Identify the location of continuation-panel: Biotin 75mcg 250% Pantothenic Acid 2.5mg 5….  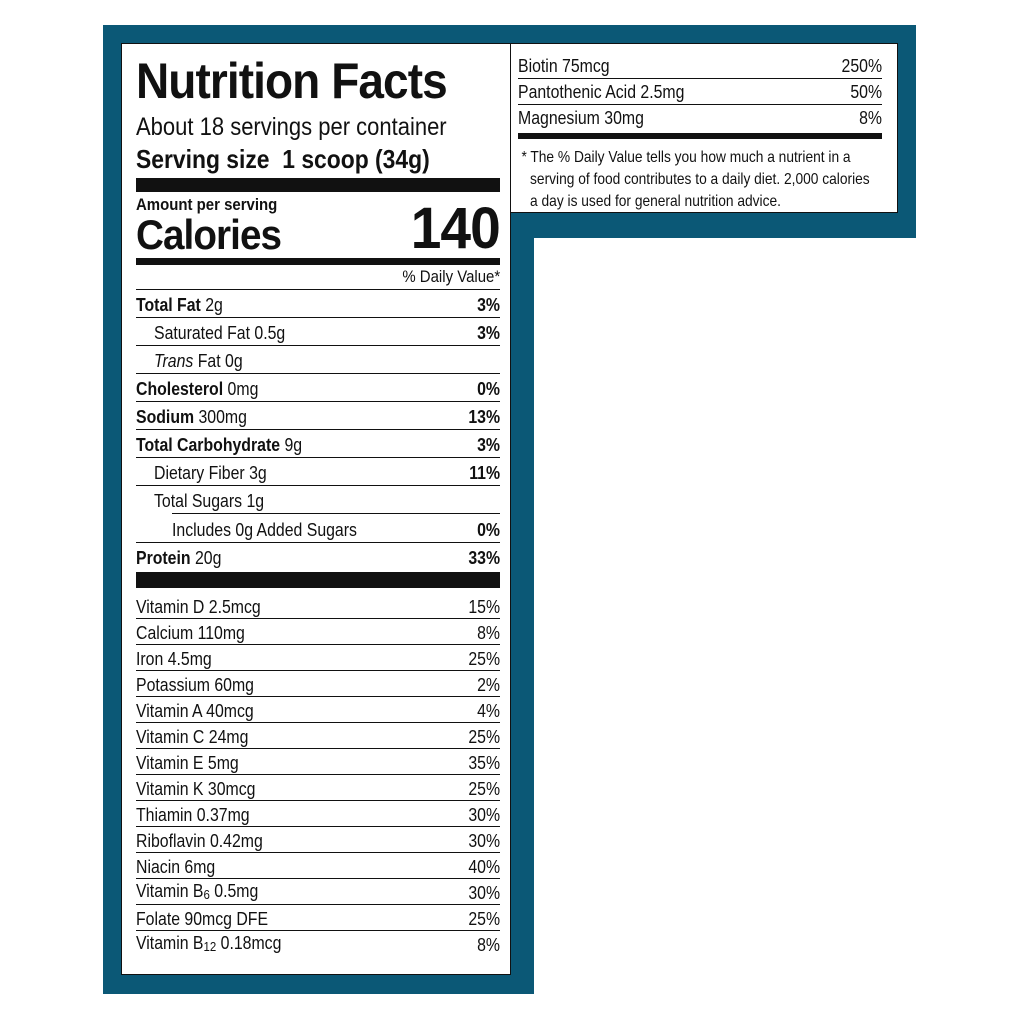
(704, 128).